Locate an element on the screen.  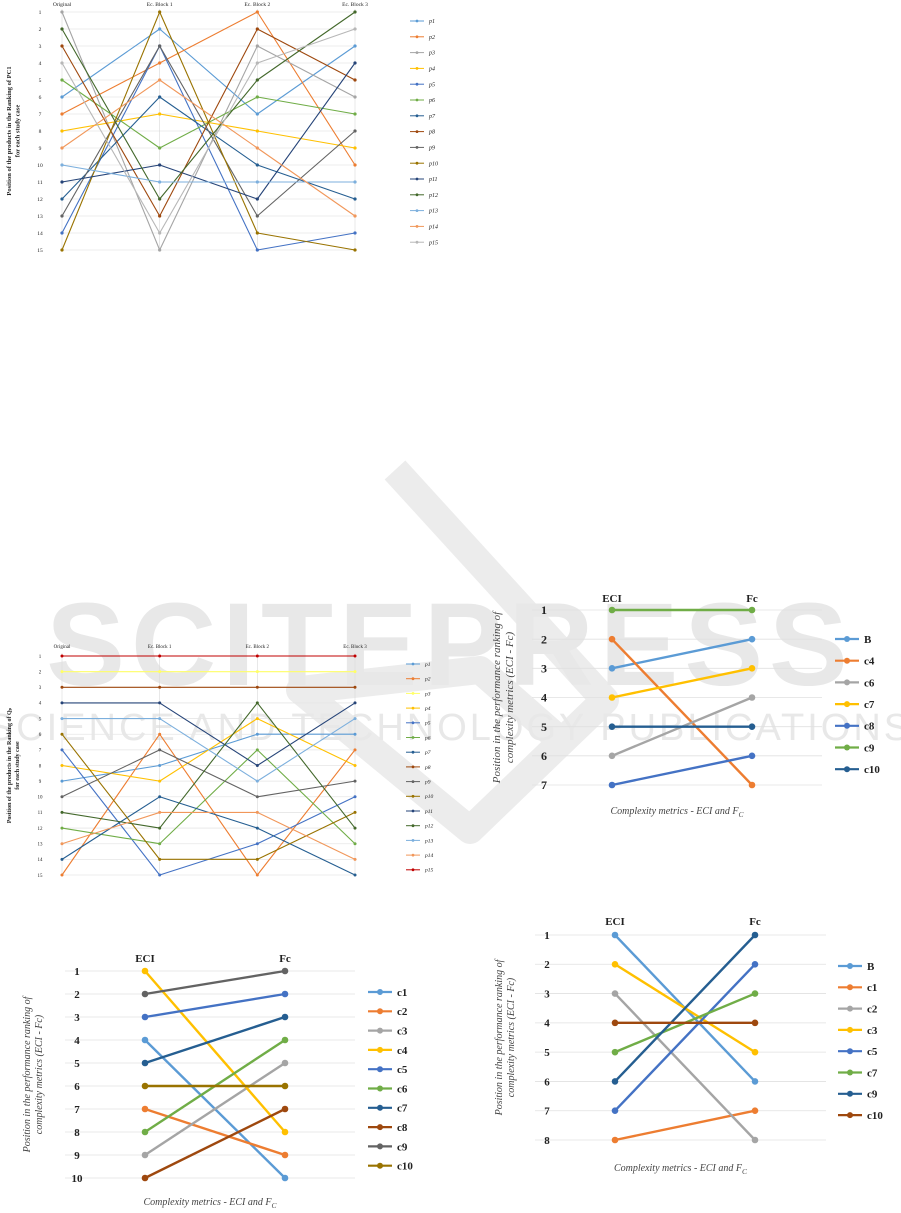
legend-marker-p5 is located at coordinates (413, 723).